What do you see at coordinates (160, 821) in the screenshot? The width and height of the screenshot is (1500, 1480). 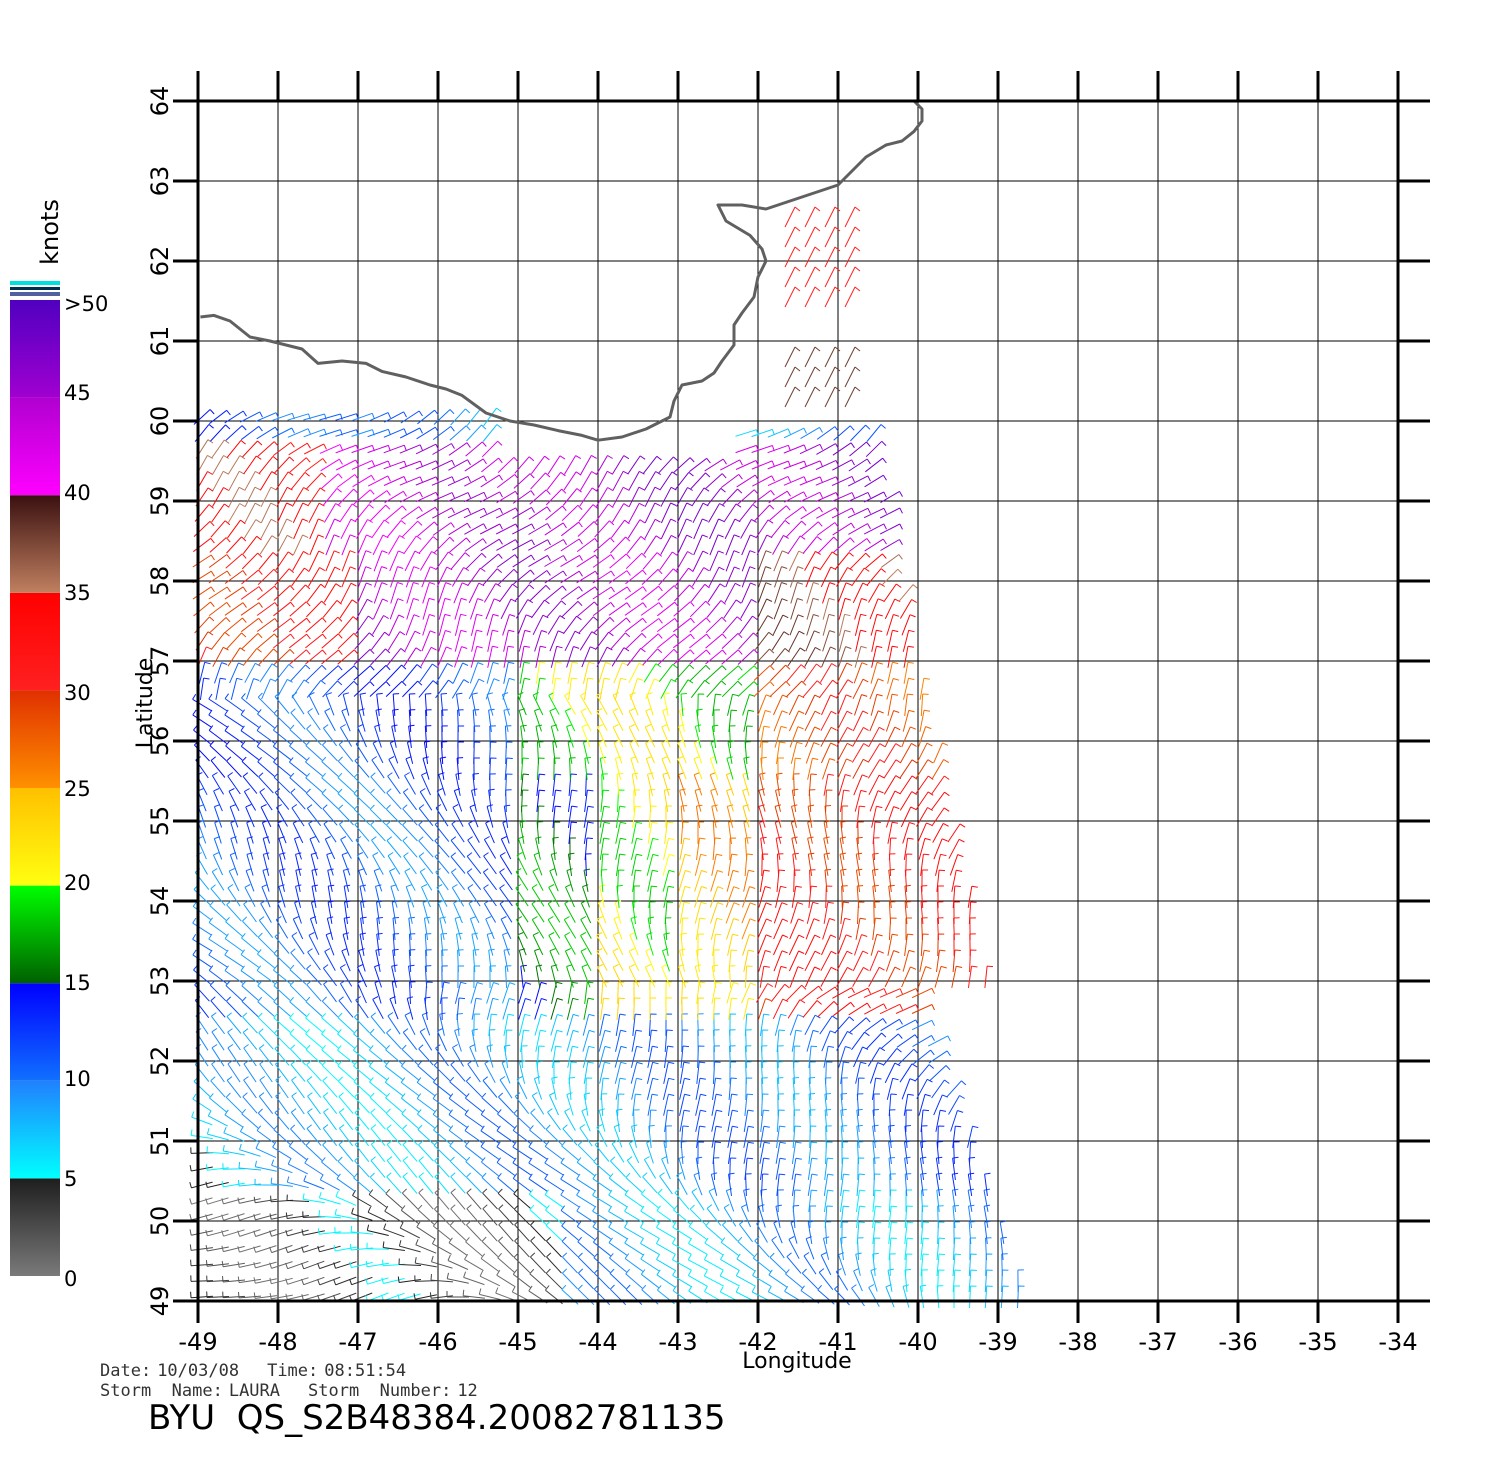 I see `lat-tick-label: 55` at bounding box center [160, 821].